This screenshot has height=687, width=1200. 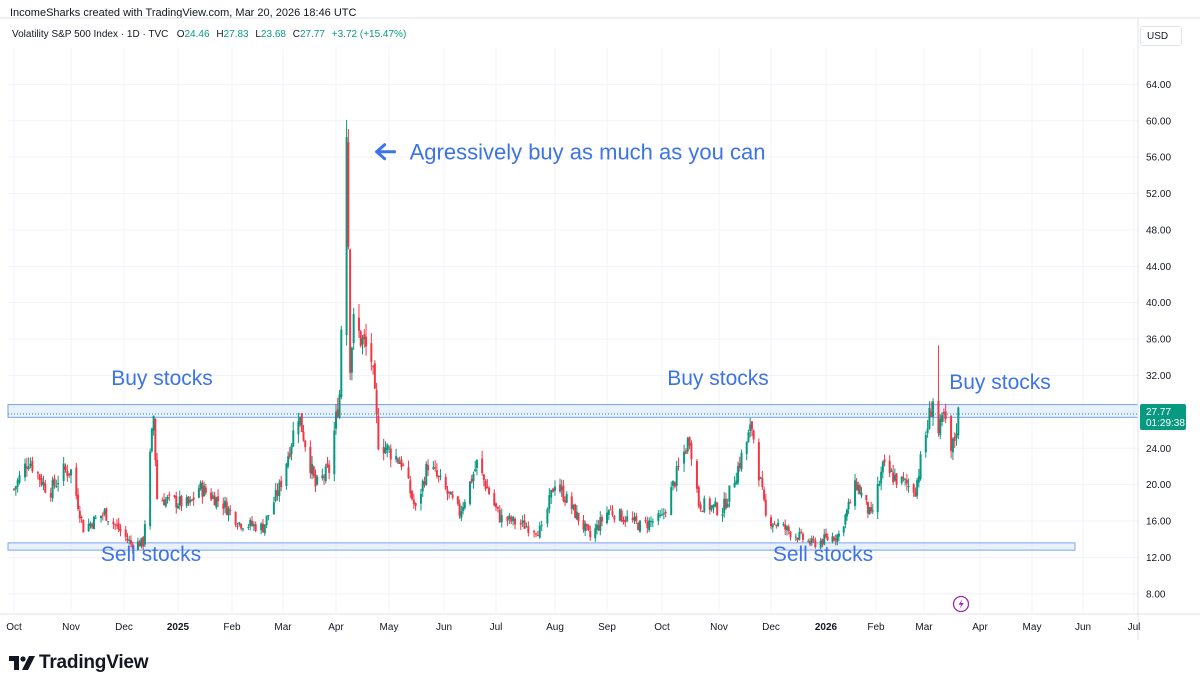 I want to click on x-tick-label: Feb, so click(x=232, y=627).